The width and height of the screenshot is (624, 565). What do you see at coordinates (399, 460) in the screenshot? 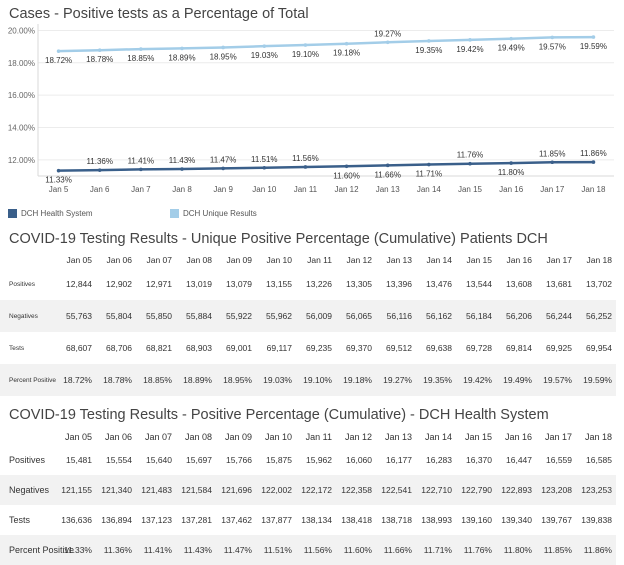
I see `table-cell: 16,177` at bounding box center [399, 460].